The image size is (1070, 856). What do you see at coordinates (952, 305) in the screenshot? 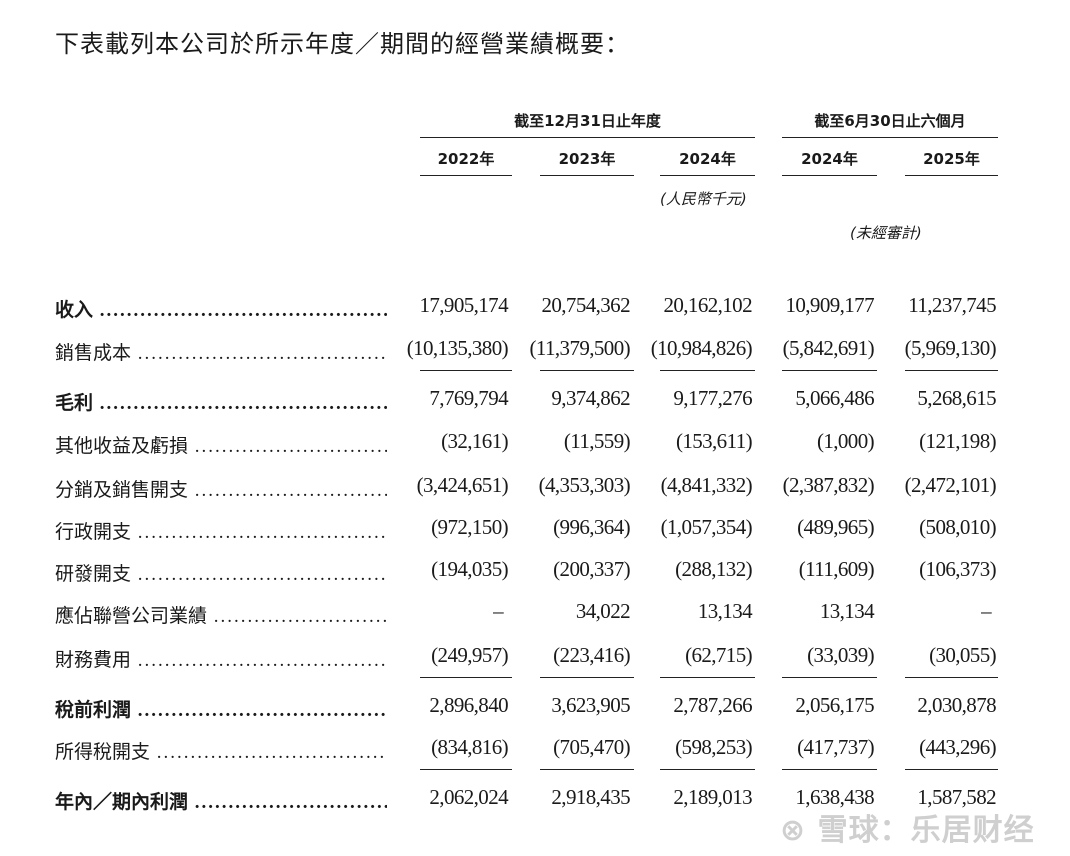
I see `cell-value: 11,237,745` at bounding box center [952, 305].